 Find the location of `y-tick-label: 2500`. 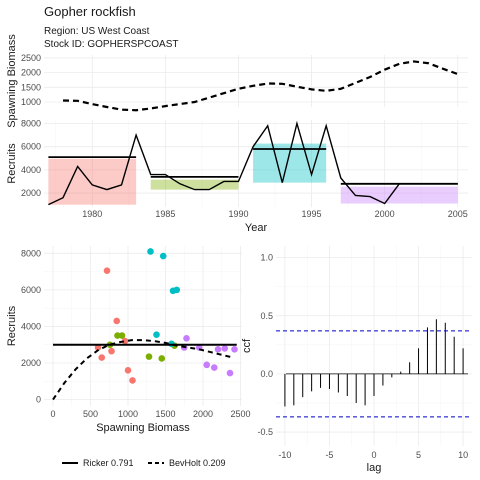

y-tick-label: 2500 is located at coordinates (31, 58).